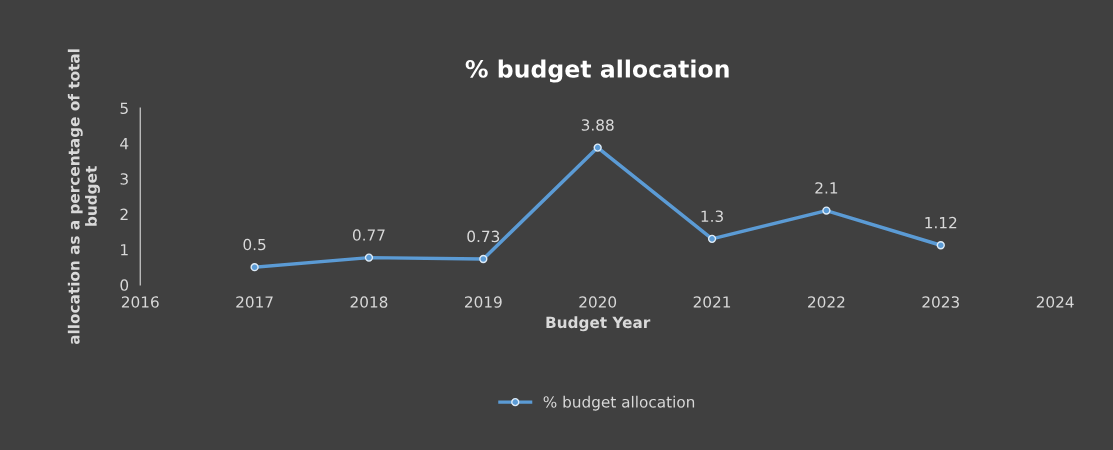  Describe the element at coordinates (83, 197) in the screenshot. I see `y-axis-title: allocation as a percentage of total budget` at that location.